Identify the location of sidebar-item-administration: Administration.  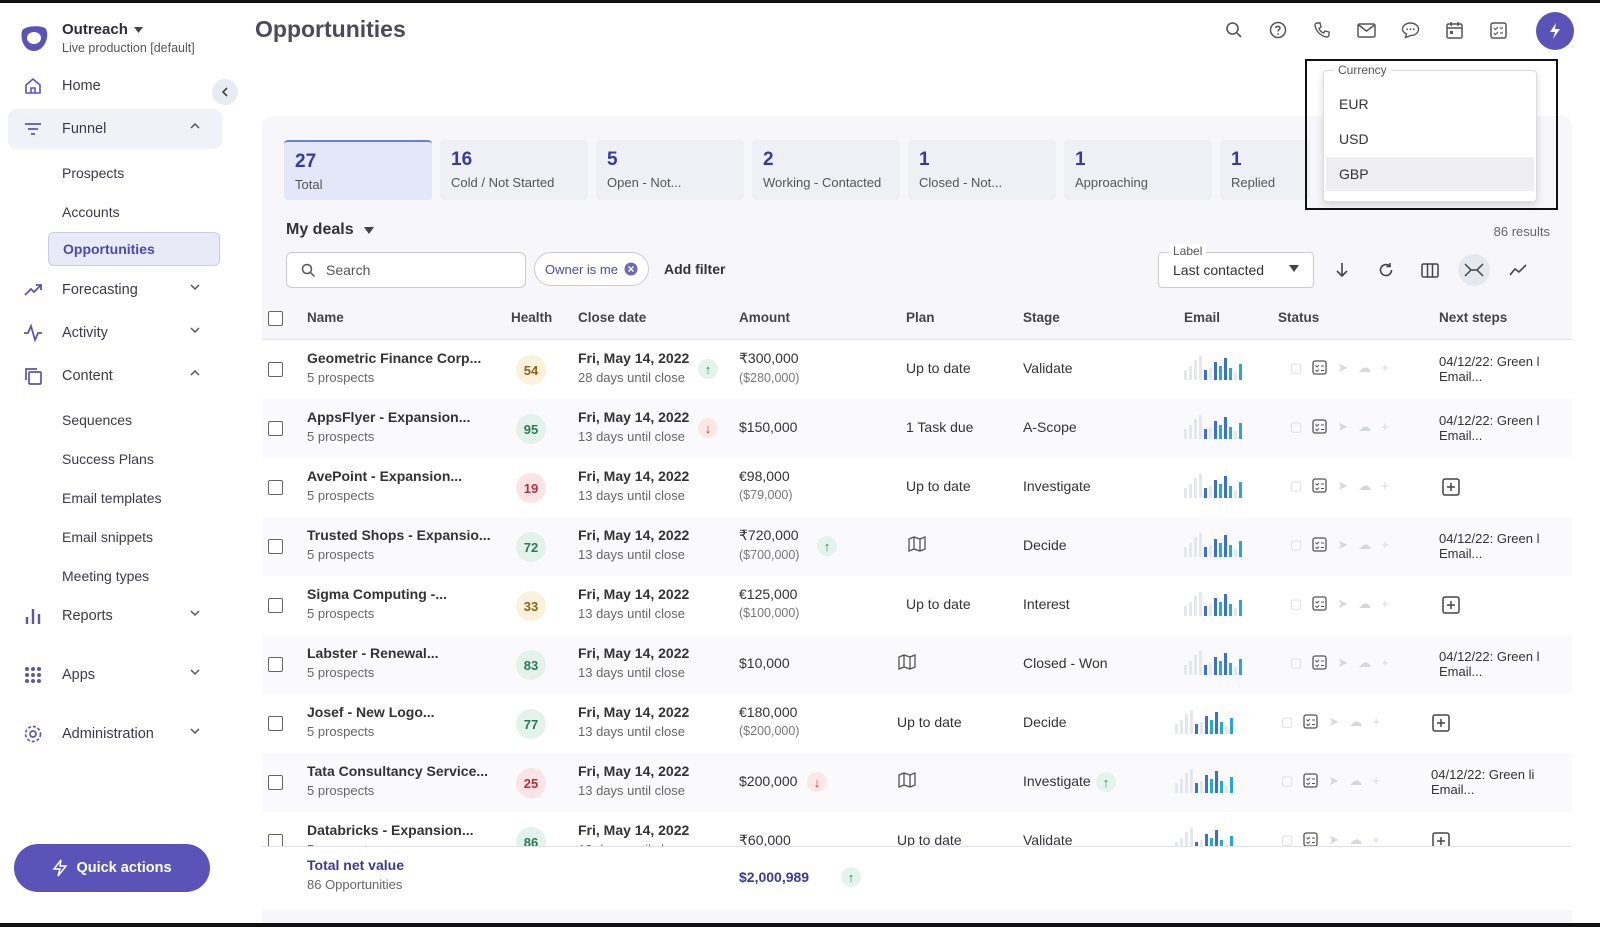
(115, 734).